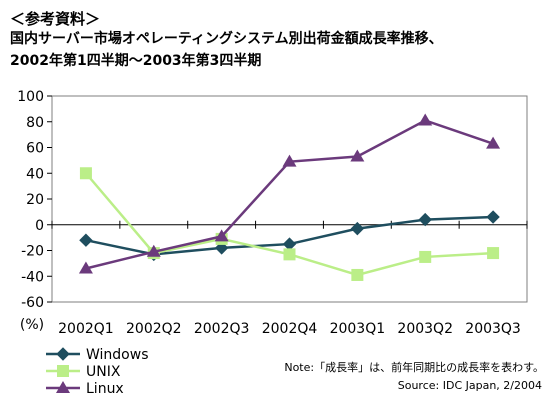 The width and height of the screenshot is (552, 414). I want to click on y-tick-label: -40, so click(32, 277).